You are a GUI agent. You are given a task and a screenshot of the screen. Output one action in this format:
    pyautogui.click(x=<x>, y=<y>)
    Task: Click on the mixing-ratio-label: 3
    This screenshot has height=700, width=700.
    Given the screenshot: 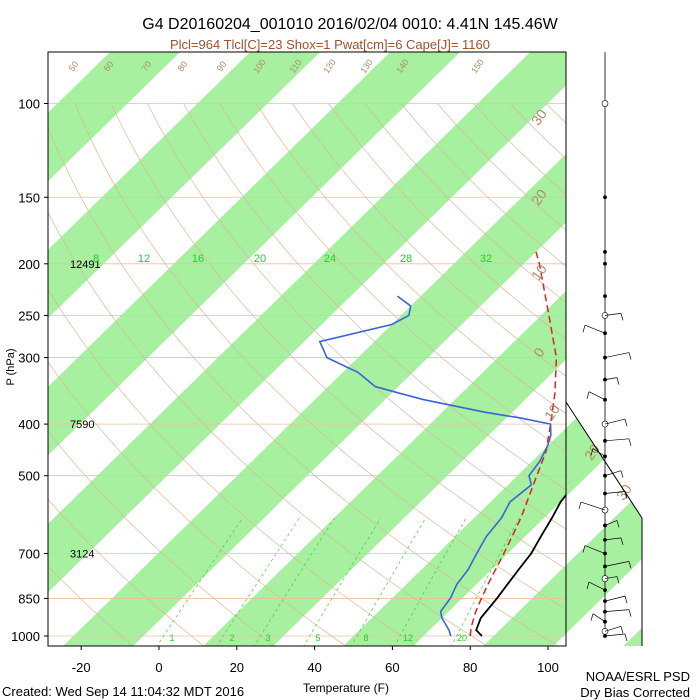 What is the action you would take?
    pyautogui.click(x=267, y=638)
    